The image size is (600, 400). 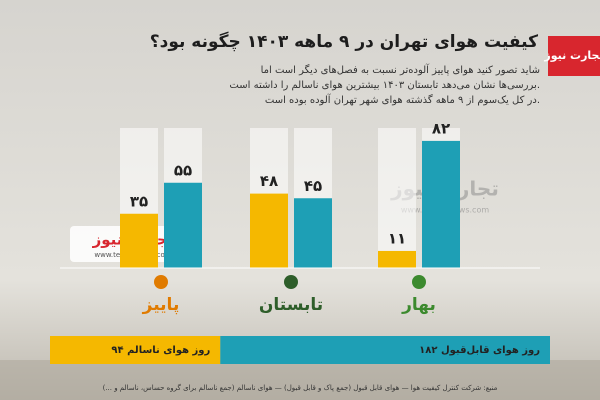 What do you see at coordinates (183, 170) in the screenshot?
I see `value-label: ۵۵` at bounding box center [183, 170].